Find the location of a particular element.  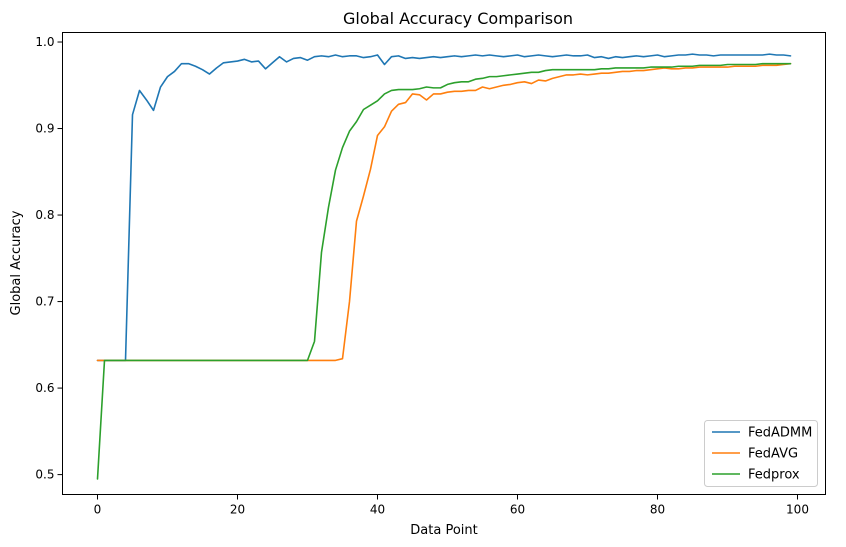

y-axis-ticks: 0.5 0.6 0.7 0.8 0.9 1.0 is located at coordinates (49, 258).